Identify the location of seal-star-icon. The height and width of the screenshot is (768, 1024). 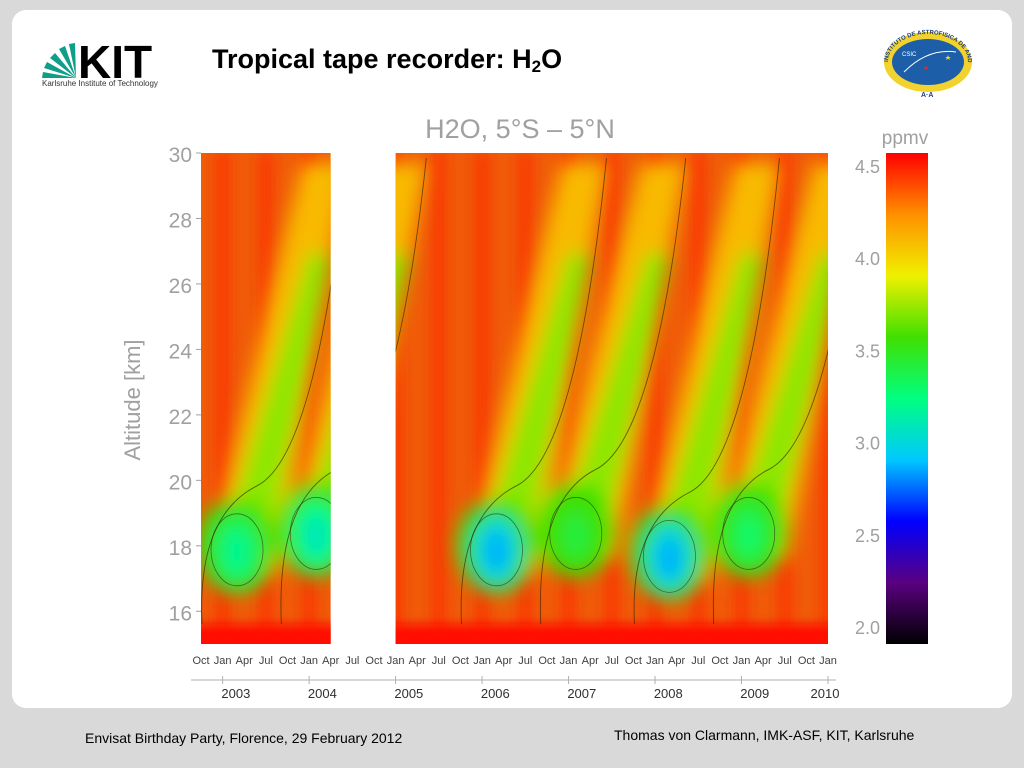
(926, 67).